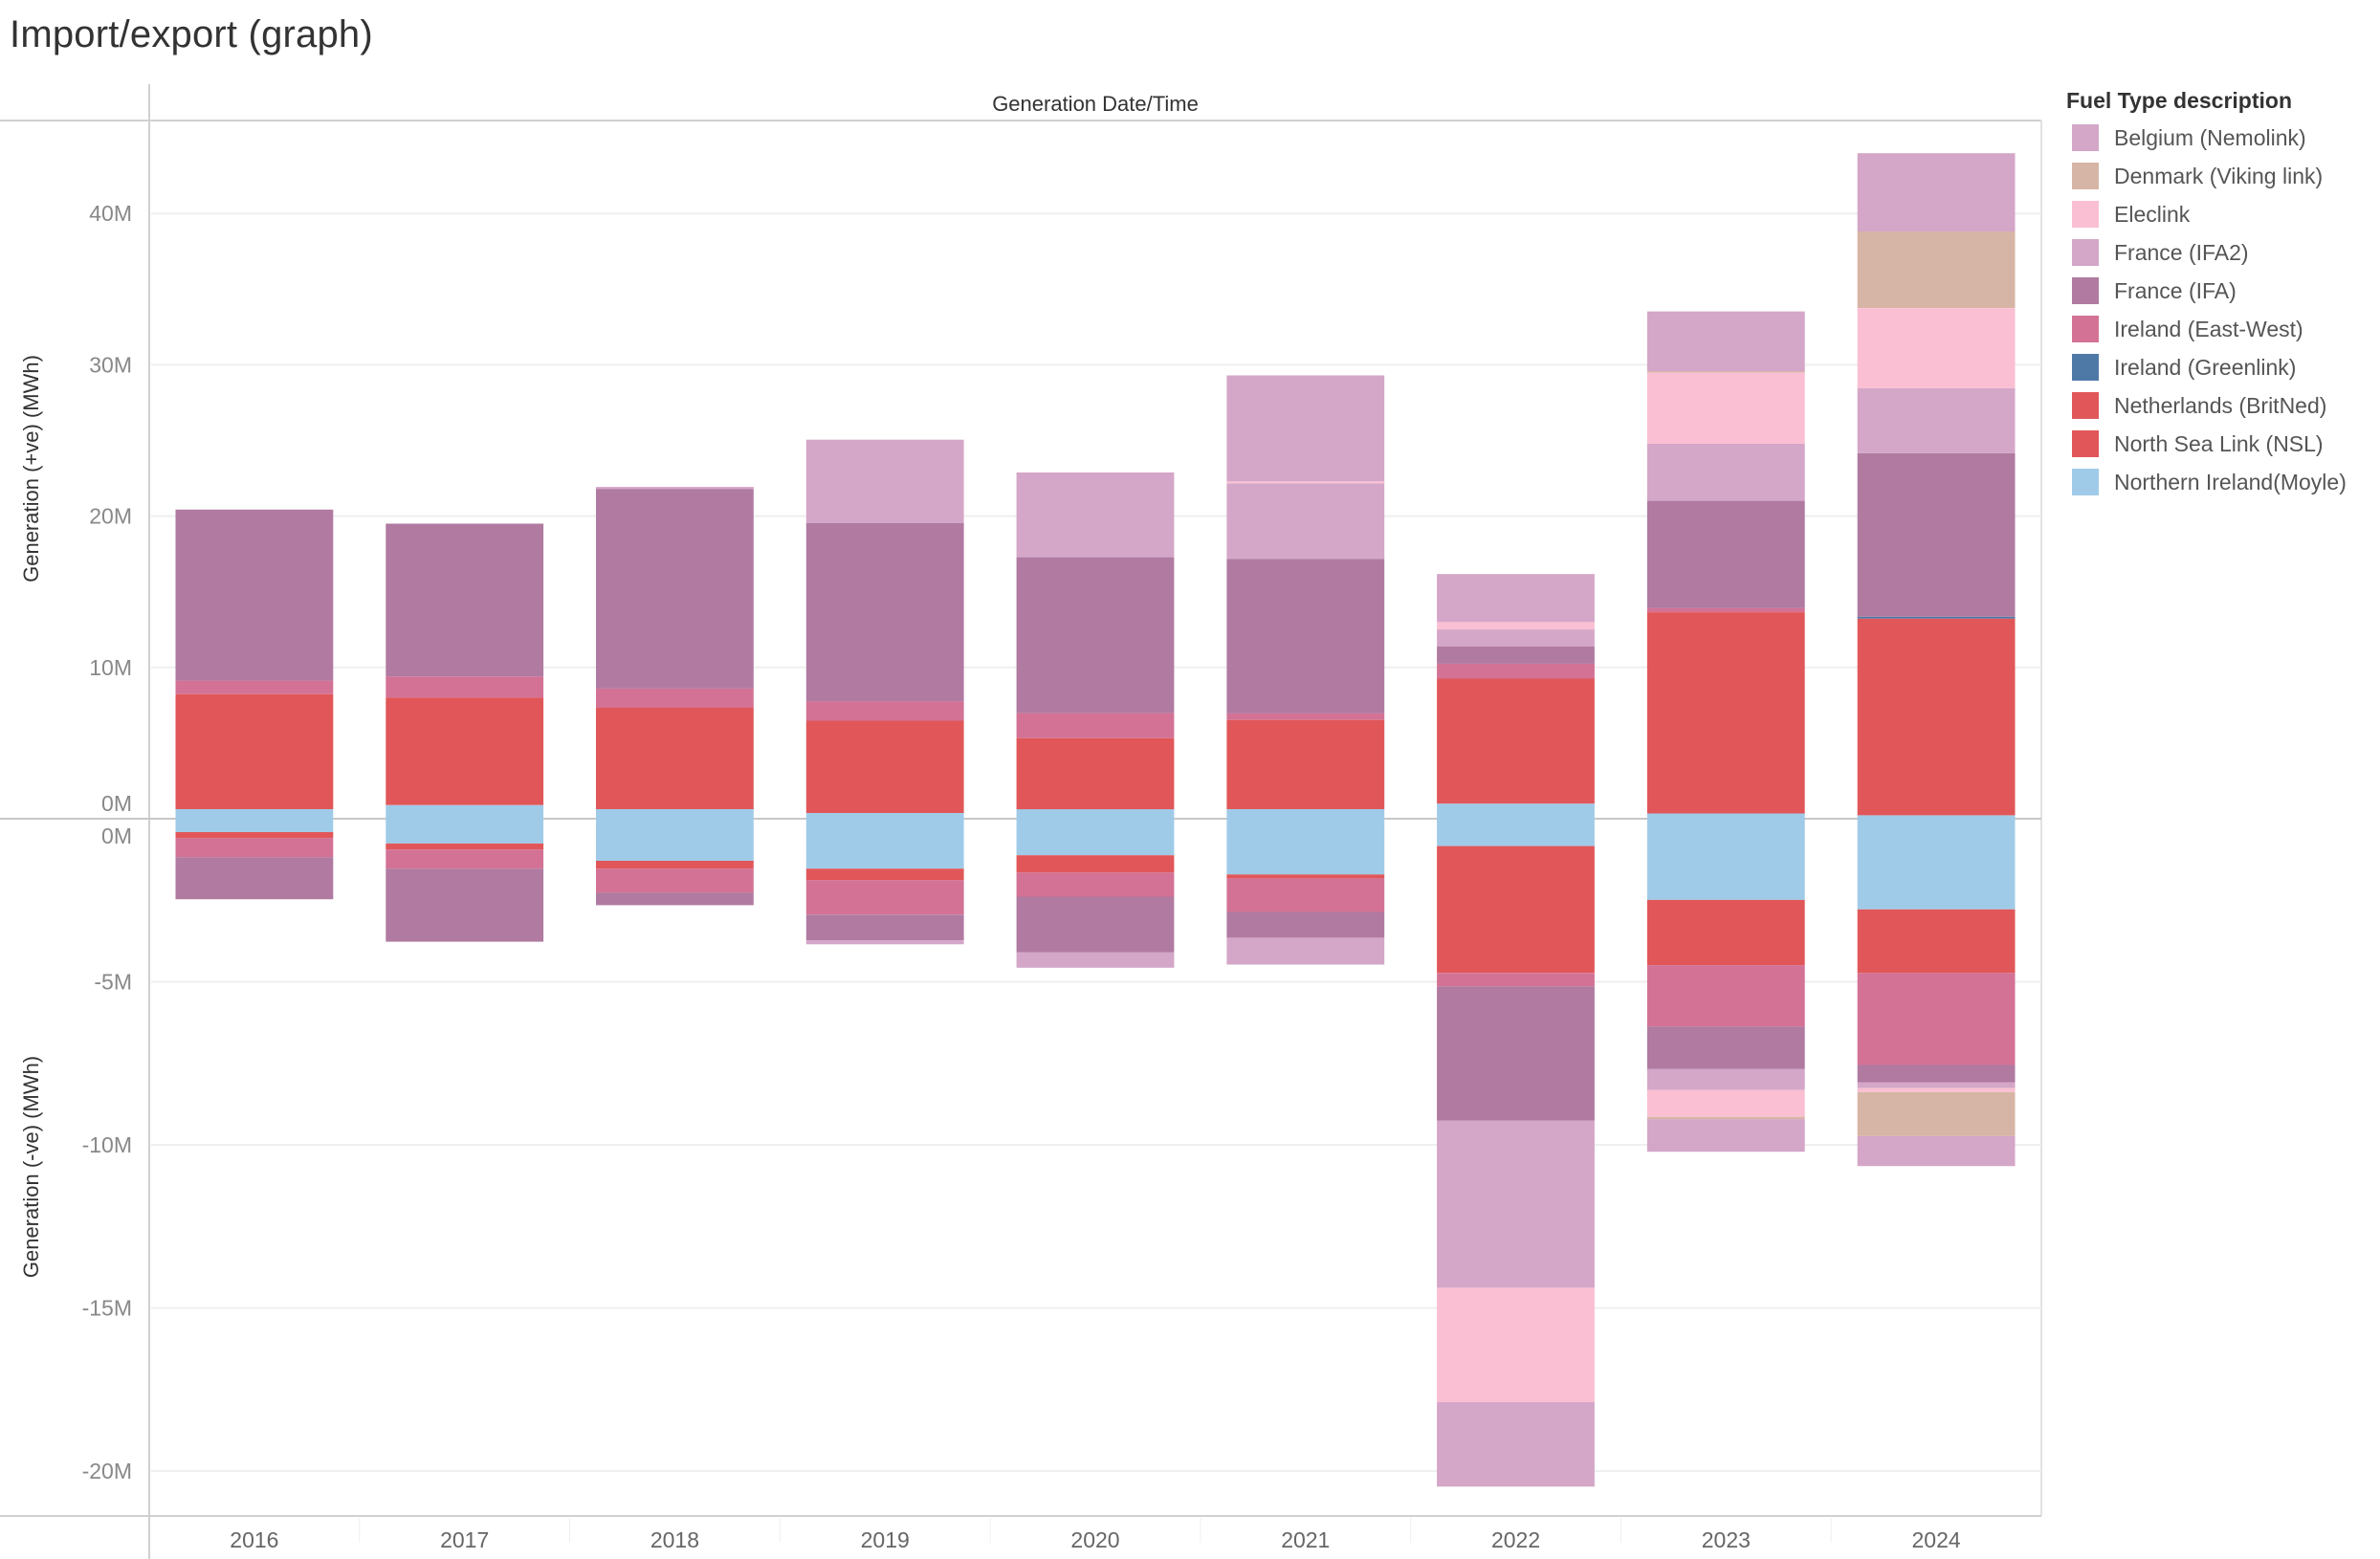 Image resolution: width=2380 pixels, height=1559 pixels. Describe the element at coordinates (2219, 444) in the screenshot. I see `legend-item: North Sea Link (NSL)` at that location.